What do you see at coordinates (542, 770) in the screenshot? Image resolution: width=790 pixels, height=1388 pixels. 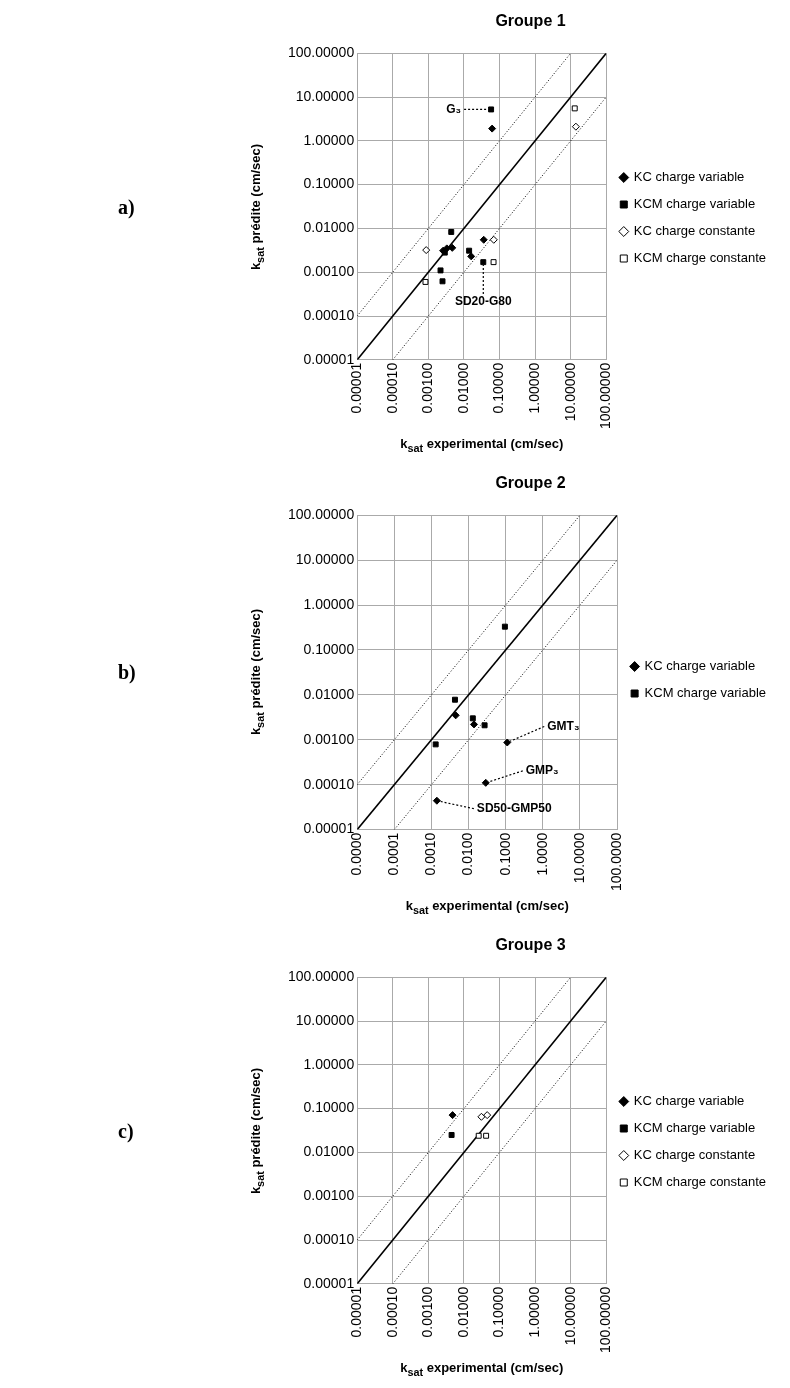 I see `annotation: GMP₃` at bounding box center [542, 770].